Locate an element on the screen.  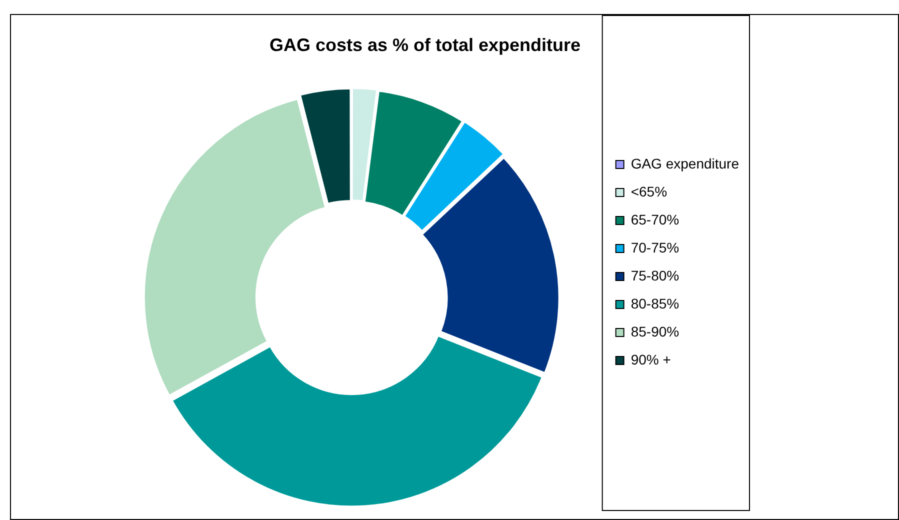
legend-label: 80-85% is located at coordinates (655, 303).